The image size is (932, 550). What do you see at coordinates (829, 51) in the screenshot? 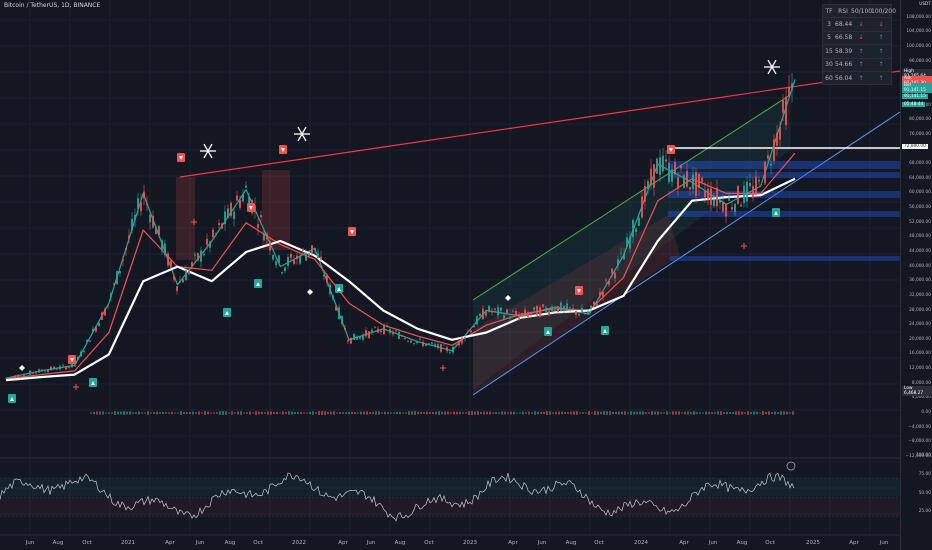
I see `rsi-tf: 15` at bounding box center [829, 51].